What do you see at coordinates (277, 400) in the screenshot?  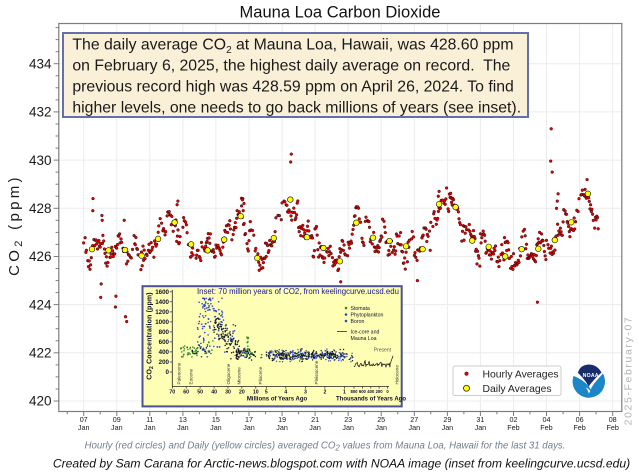 I see `svg-text: Millions of Years Ago` at bounding box center [277, 400].